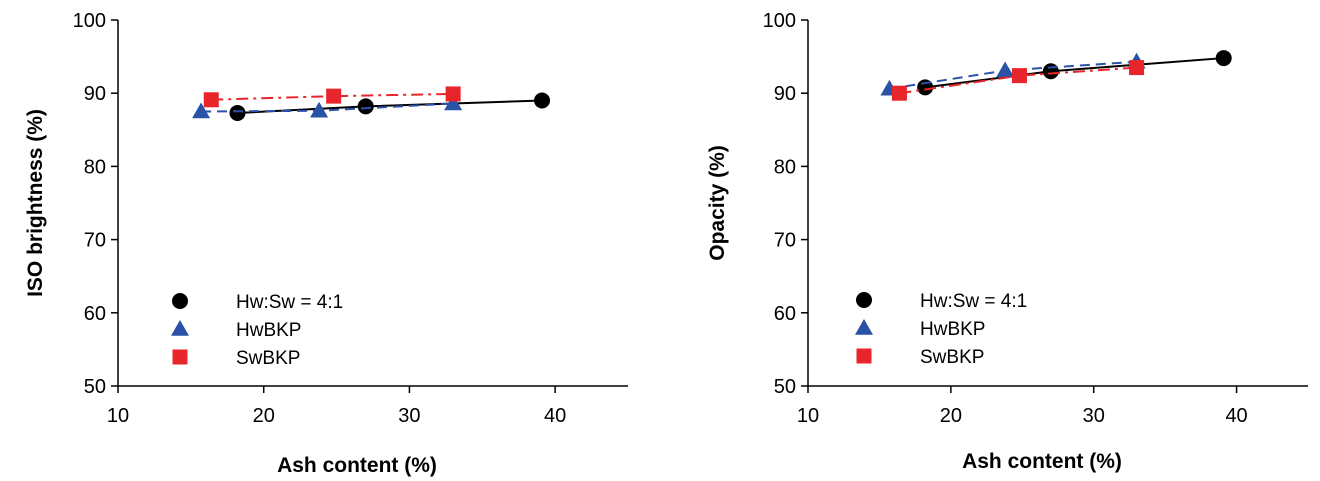 Image resolution: width=1320 pixels, height=481 pixels. I want to click on y-axis-title: ISO brightness (%), so click(35, 203).